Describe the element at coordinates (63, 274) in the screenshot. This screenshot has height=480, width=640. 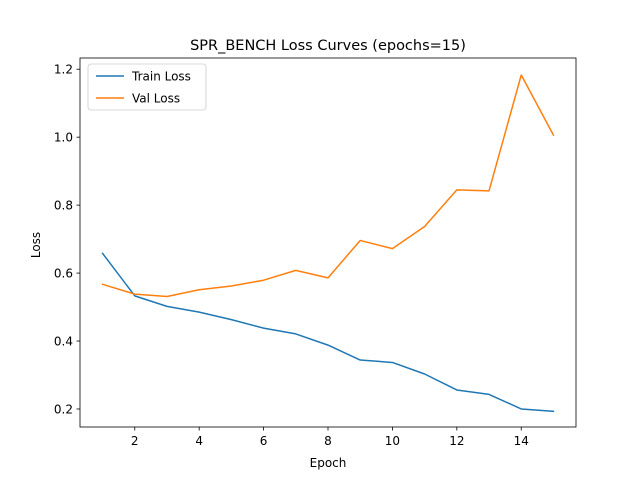
I see `y-tick-label: 0.6` at that location.